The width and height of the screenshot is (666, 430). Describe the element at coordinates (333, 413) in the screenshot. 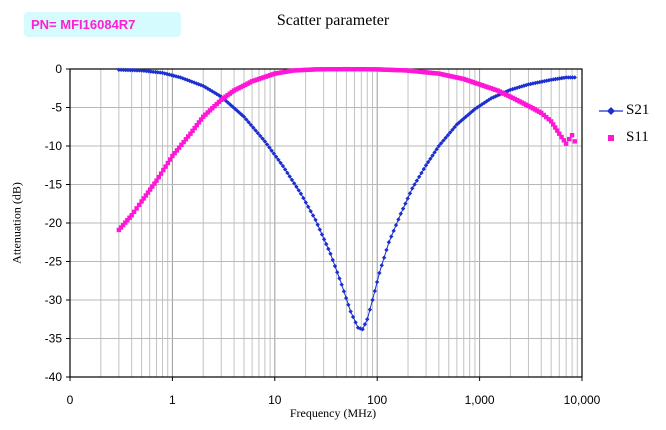

I see `x-axis-title: Frequency (MHz)` at that location.